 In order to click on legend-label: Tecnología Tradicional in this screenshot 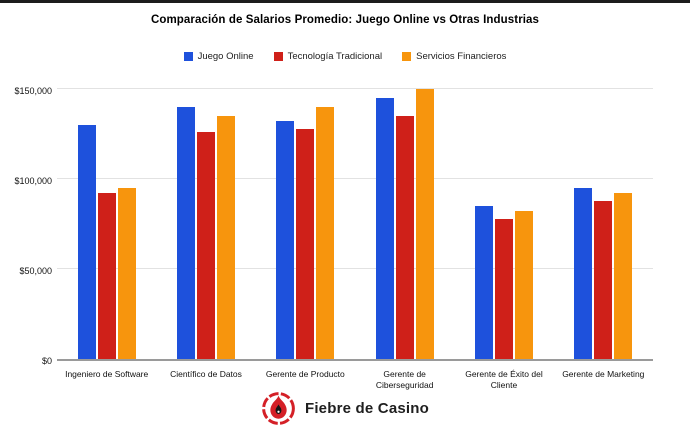, I will do `click(335, 56)`.